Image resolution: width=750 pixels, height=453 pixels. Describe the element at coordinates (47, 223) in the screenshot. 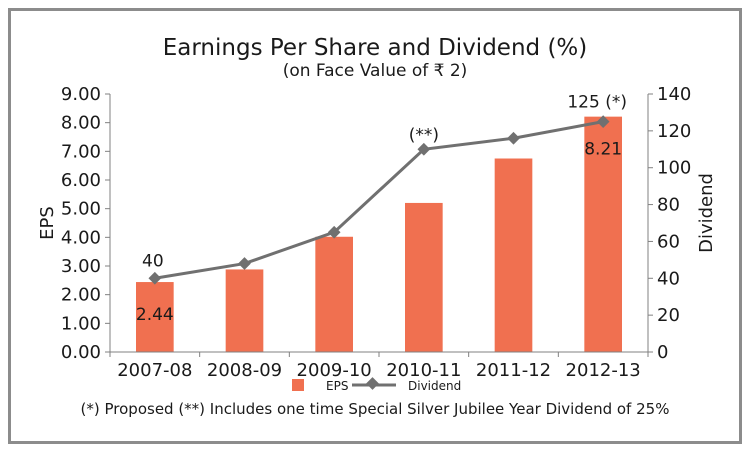

I see `y-axis-label: EPS` at that location.